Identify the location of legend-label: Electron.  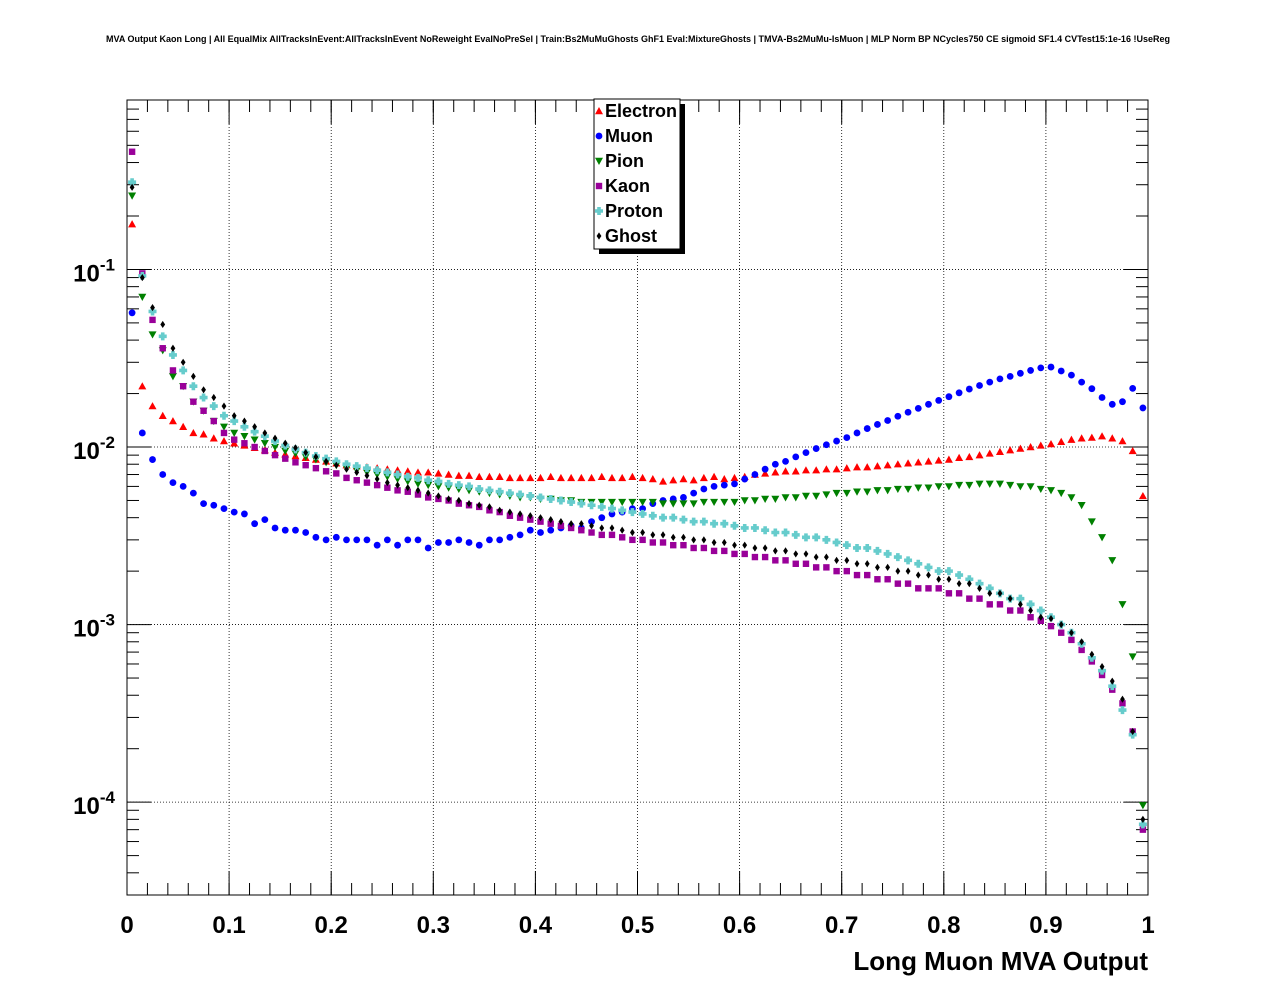
(641, 111).